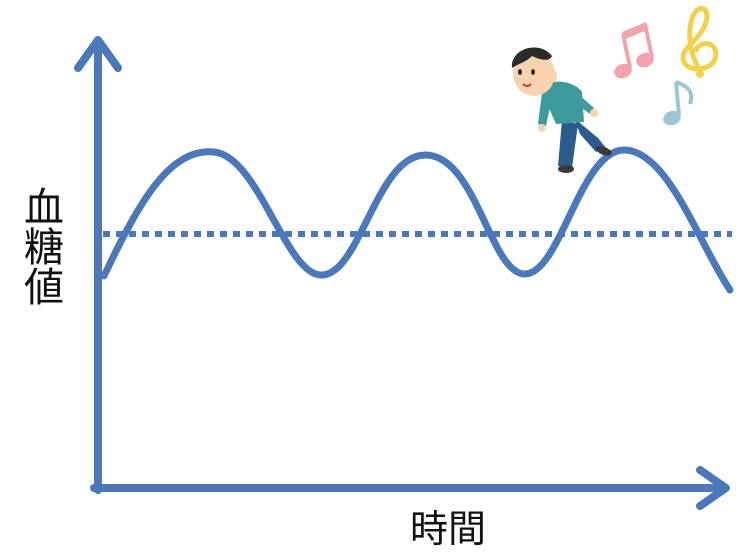 This screenshot has width=736, height=559. Describe the element at coordinates (98, 54) in the screenshot. I see `y-axis-arrowhead` at that location.